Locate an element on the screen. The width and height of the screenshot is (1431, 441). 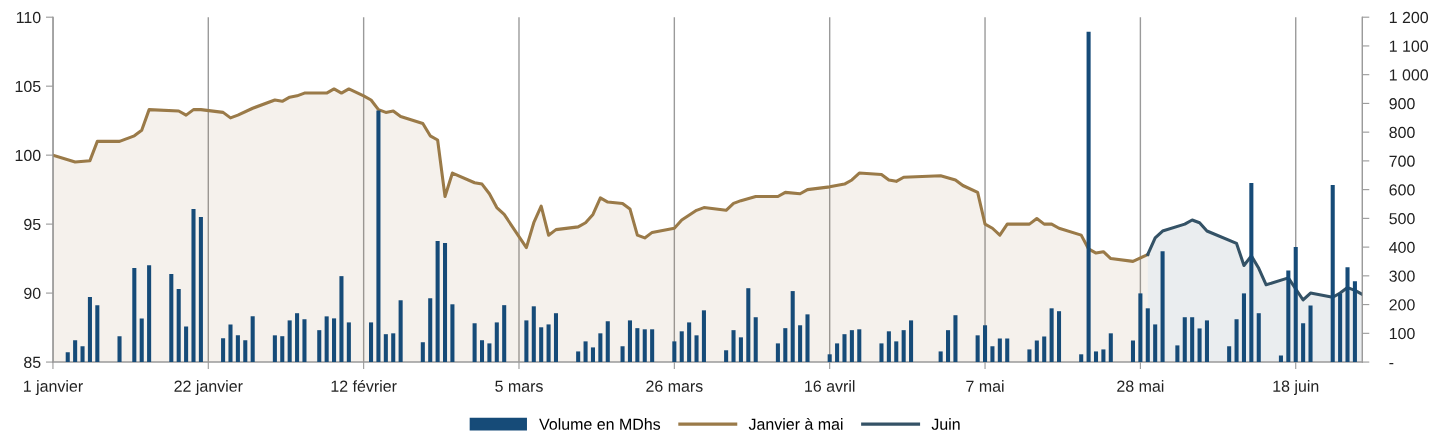
y2-tick-label: 1 100 is located at coordinates (1409, 46).